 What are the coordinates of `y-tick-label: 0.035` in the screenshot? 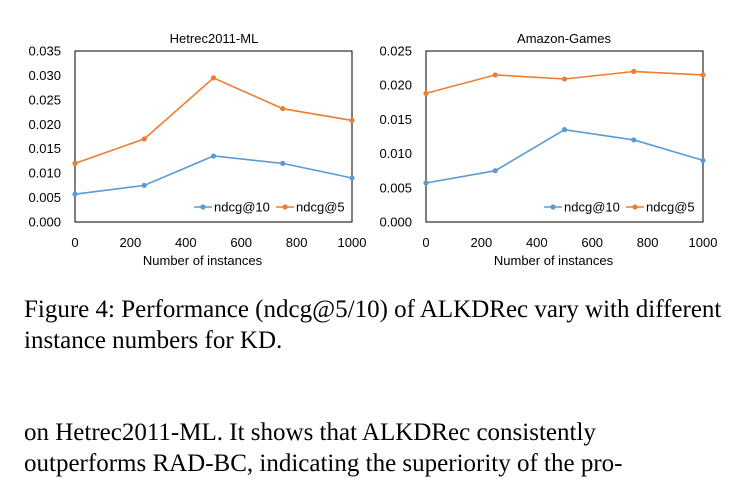 It's located at (44, 51).